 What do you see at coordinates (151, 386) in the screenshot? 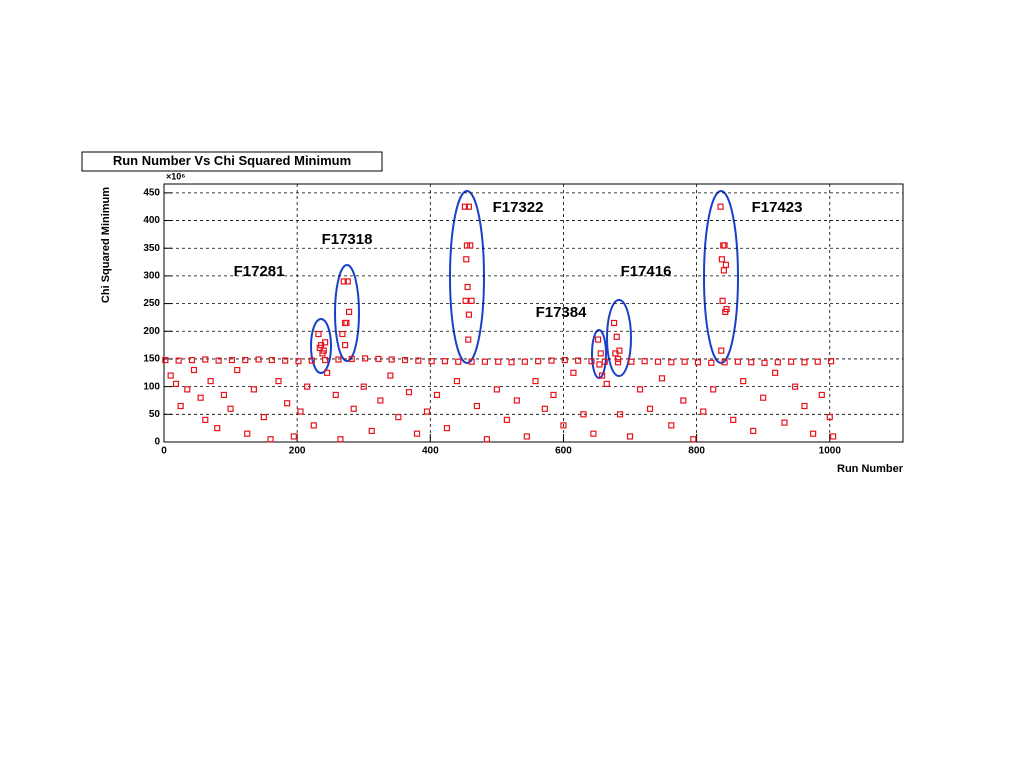
I see `y-tick-label: 100` at bounding box center [151, 386].